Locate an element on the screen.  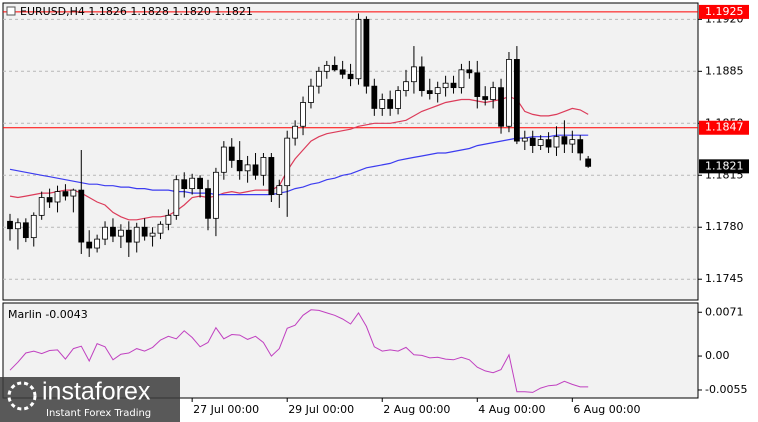
x-tick-label: 6 Aug 00:00 is located at coordinates (606, 409).